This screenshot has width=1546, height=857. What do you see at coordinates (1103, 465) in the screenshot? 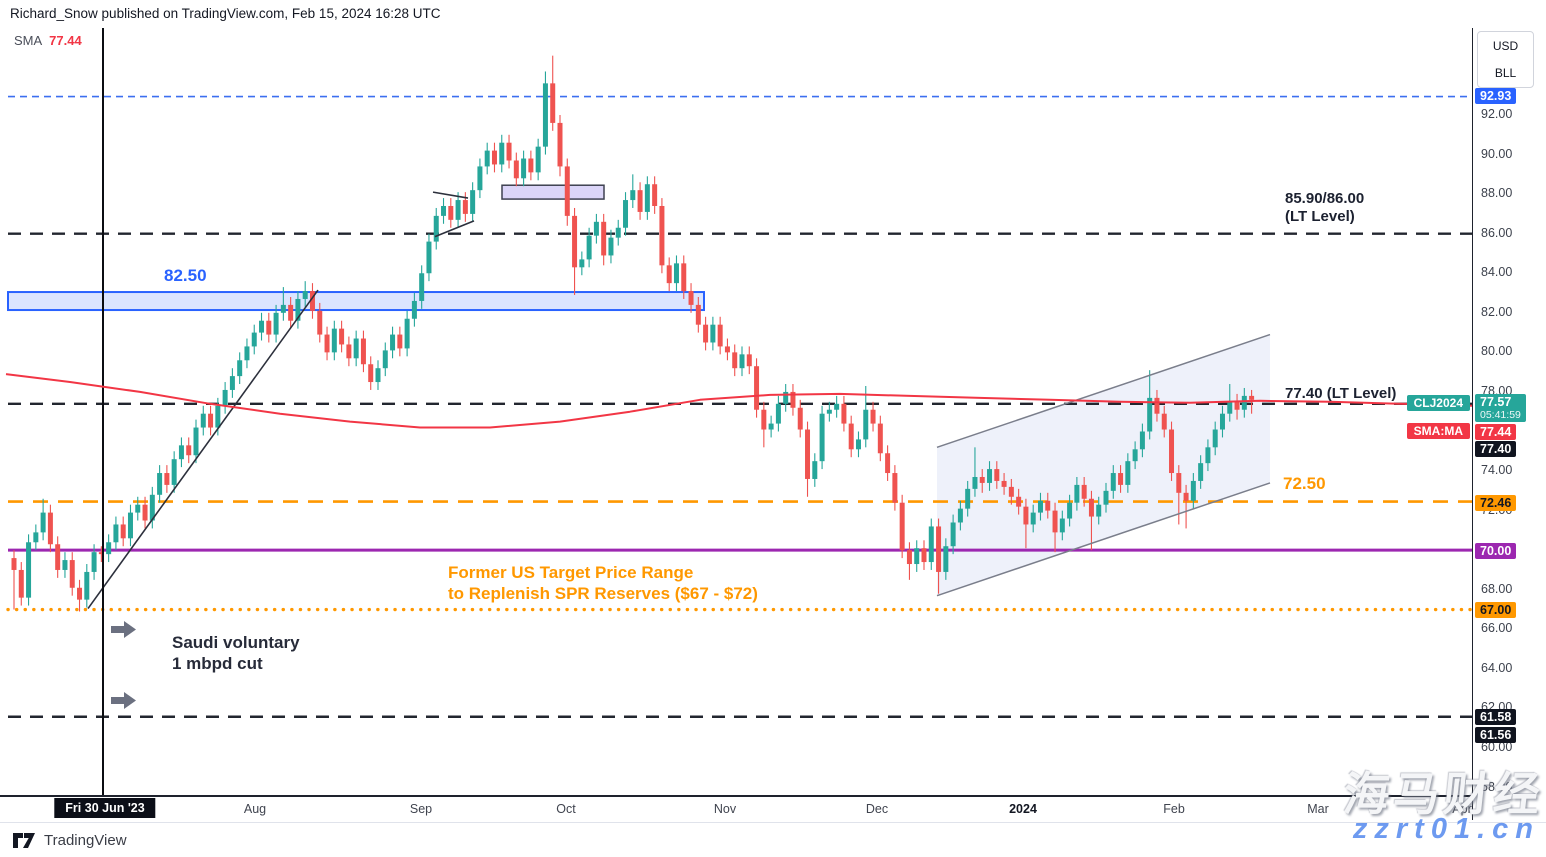
I see `ascending-channel-fill` at bounding box center [1103, 465].